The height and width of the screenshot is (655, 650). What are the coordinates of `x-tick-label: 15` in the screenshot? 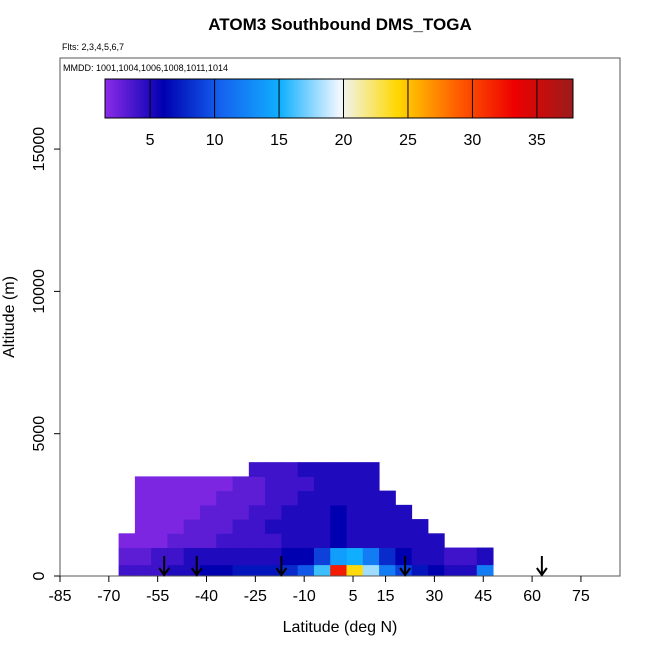 It's located at (386, 596).